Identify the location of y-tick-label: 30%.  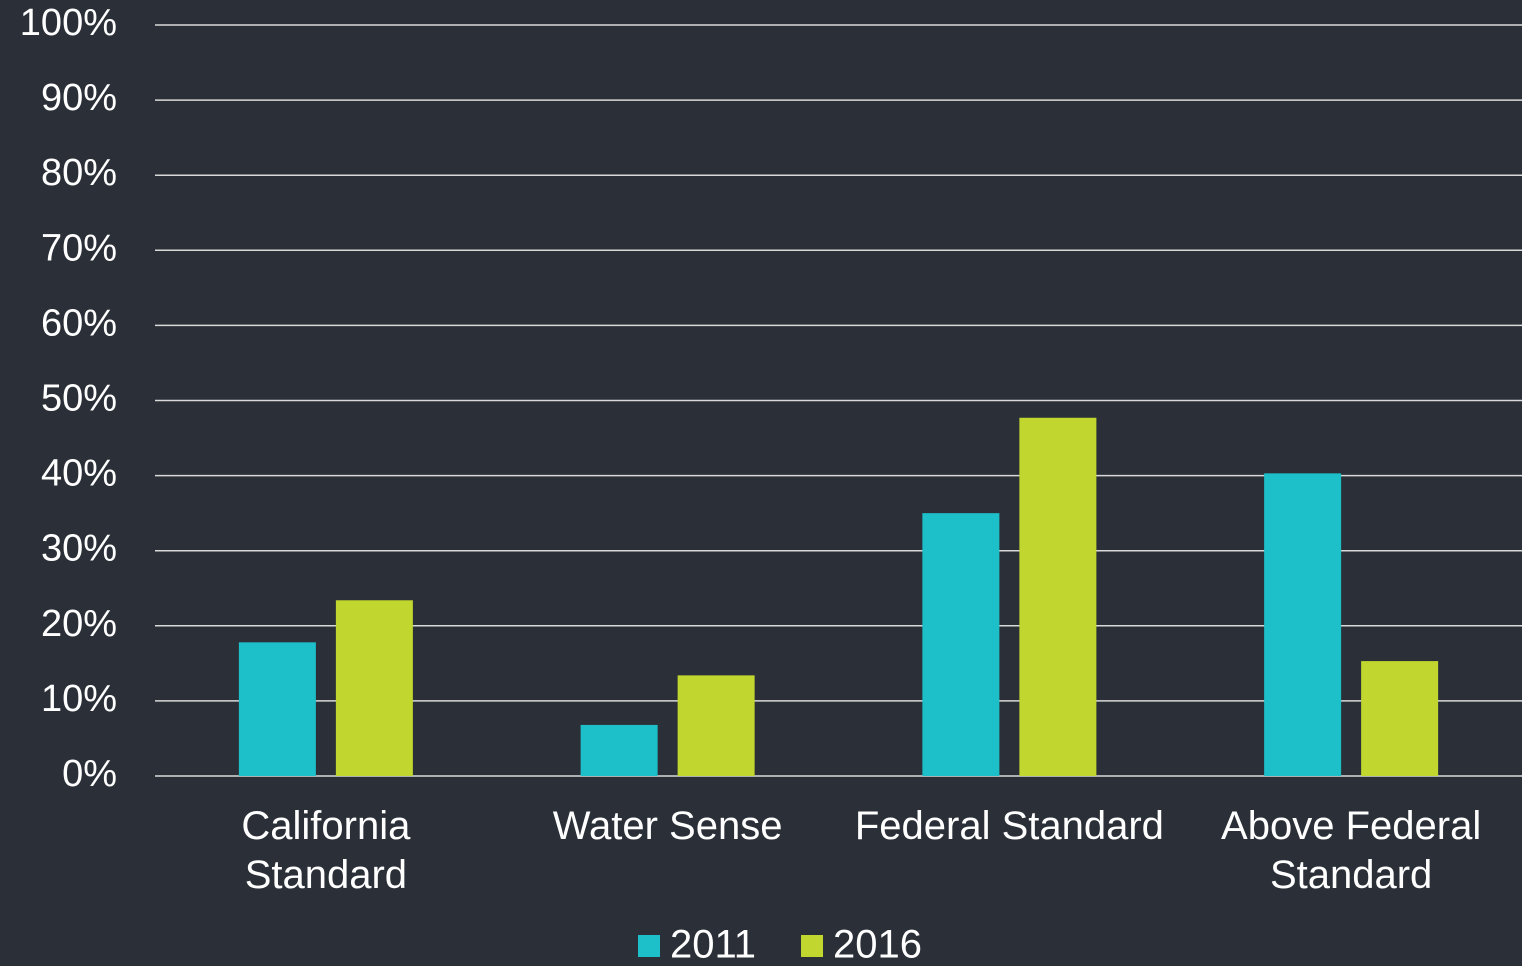
(79, 549).